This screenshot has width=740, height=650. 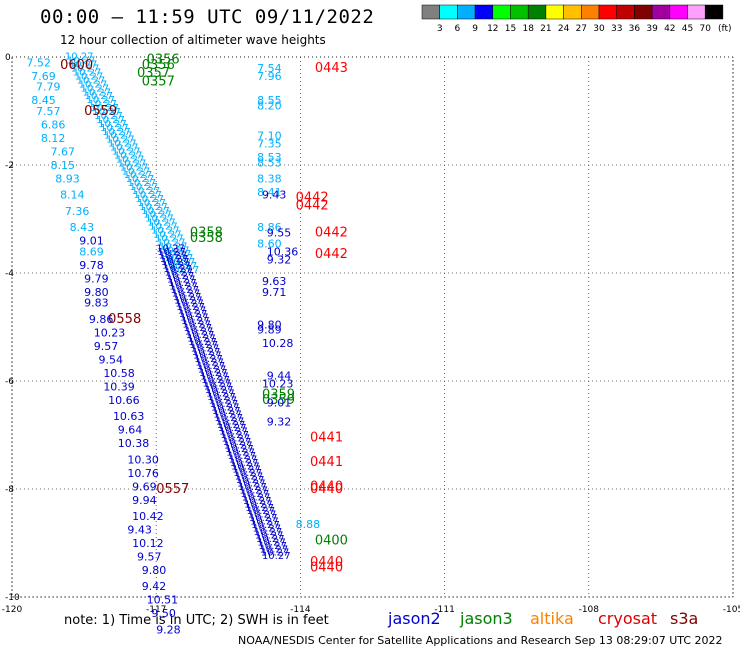 What do you see at coordinates (129, 416) in the screenshot?
I see `swh-label: 10.63` at bounding box center [129, 416].